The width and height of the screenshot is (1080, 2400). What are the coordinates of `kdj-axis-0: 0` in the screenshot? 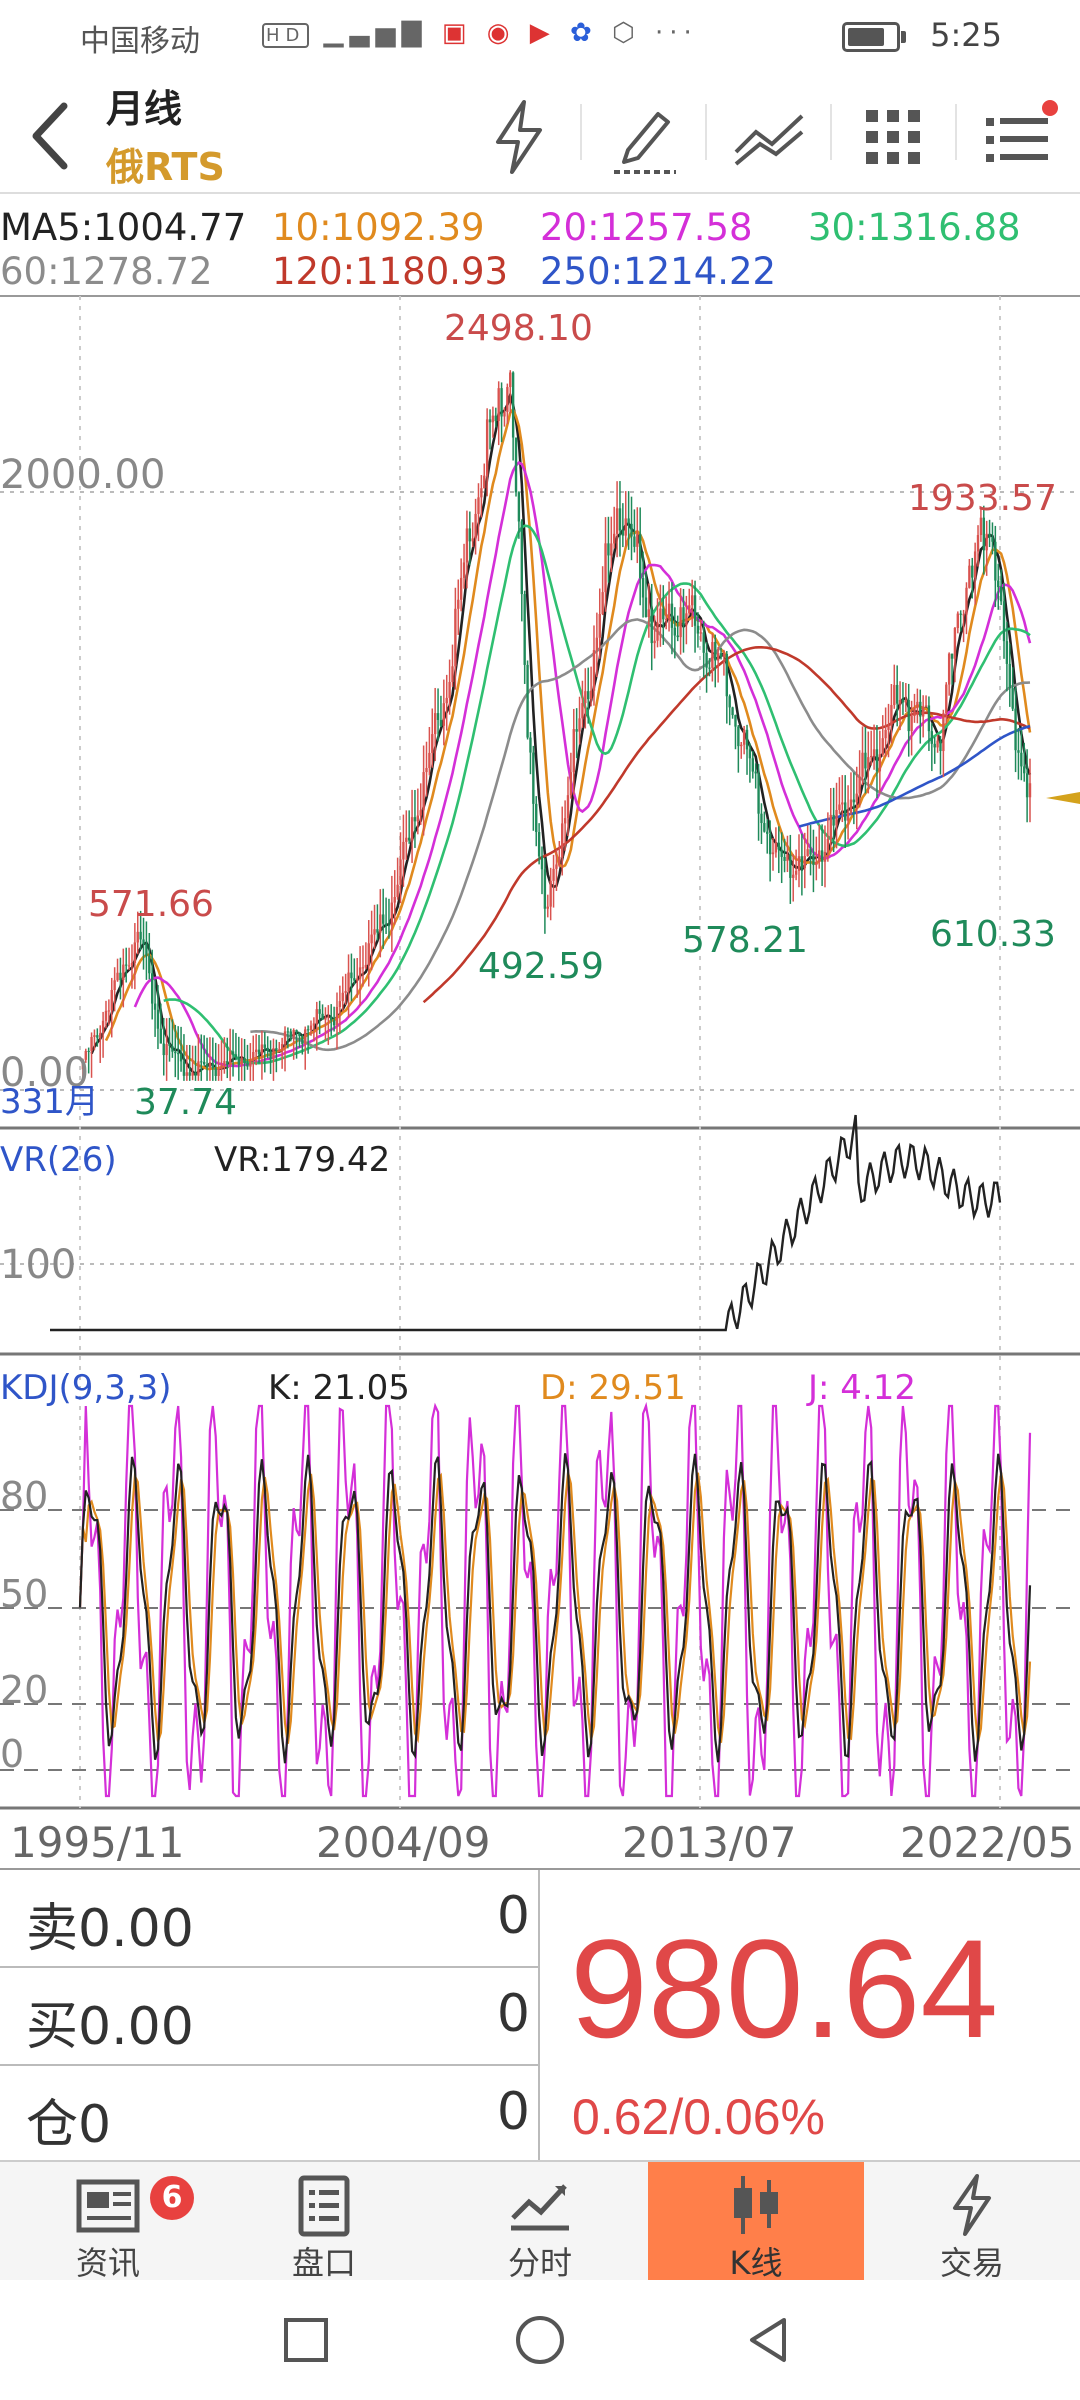 It's located at (12, 1754).